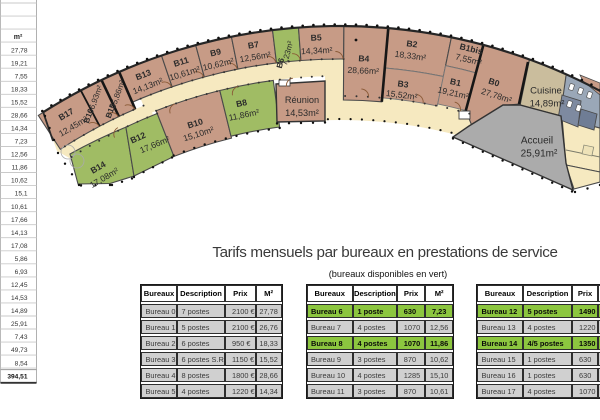 Image resolution: width=600 pixels, height=420 pixels. What do you see at coordinates (19, 116) in the screenshot?
I see `svg-text: 28,66` at bounding box center [19, 116].